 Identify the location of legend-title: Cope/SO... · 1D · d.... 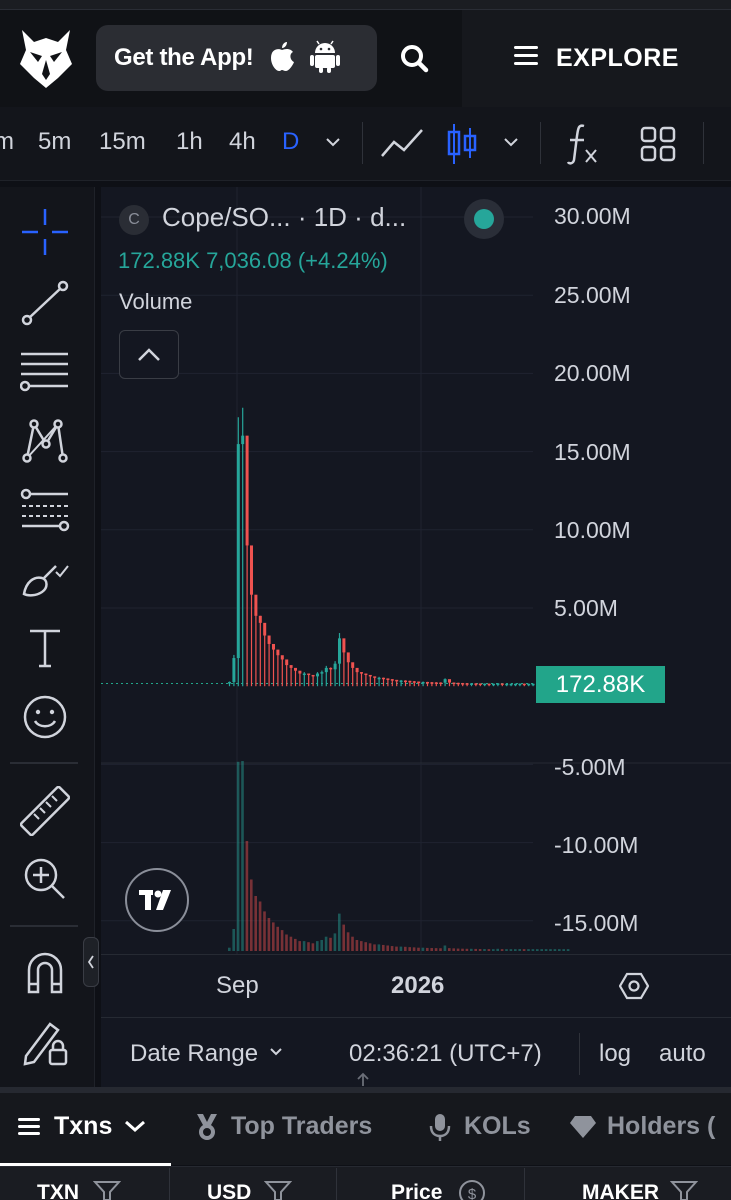
(284, 217).